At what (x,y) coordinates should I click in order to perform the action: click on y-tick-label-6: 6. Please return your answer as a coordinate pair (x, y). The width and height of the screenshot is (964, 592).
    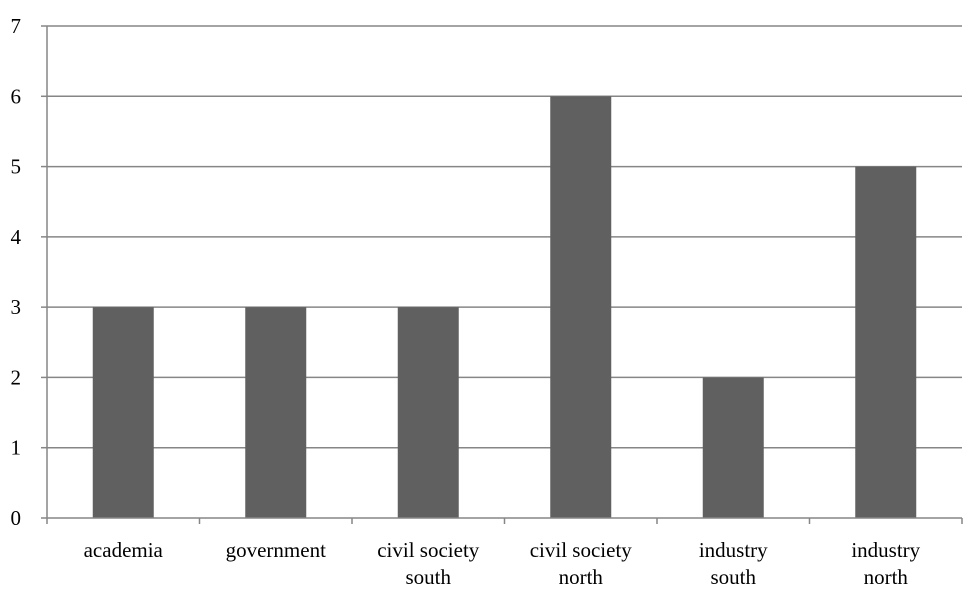
    Looking at the image, I should click on (16, 96).